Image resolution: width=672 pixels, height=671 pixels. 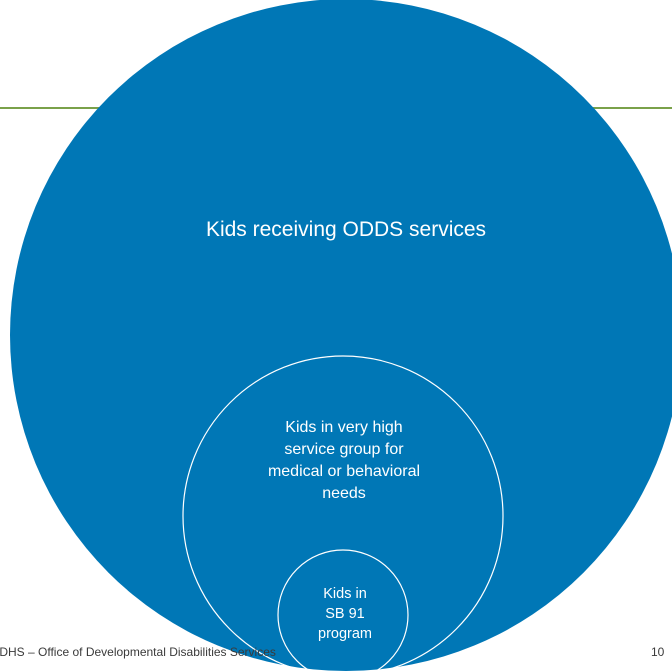 What do you see at coordinates (345, 594) in the screenshot?
I see `inner-label-line: Kids in` at bounding box center [345, 594].